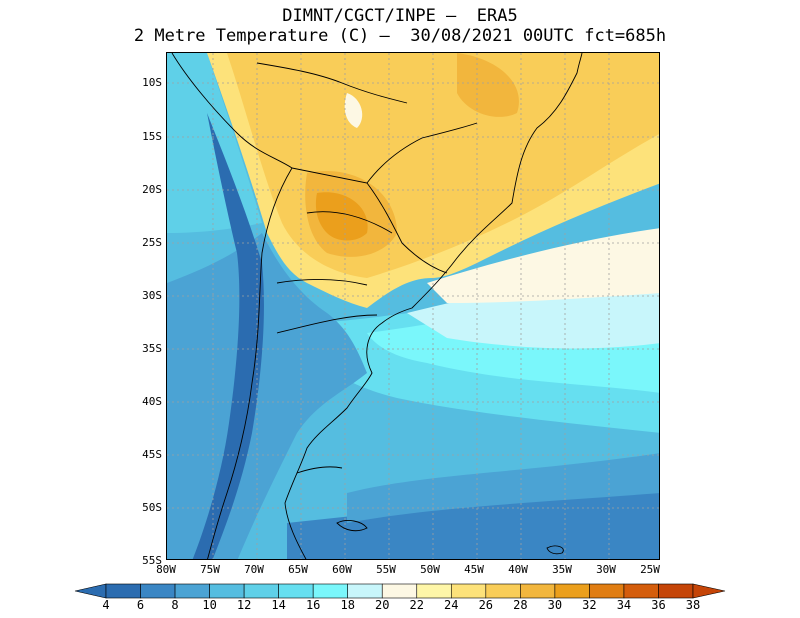 Image resolution: width=800 pixels, height=618 pixels. I want to click on colorbar-boxes, so click(400, 591).